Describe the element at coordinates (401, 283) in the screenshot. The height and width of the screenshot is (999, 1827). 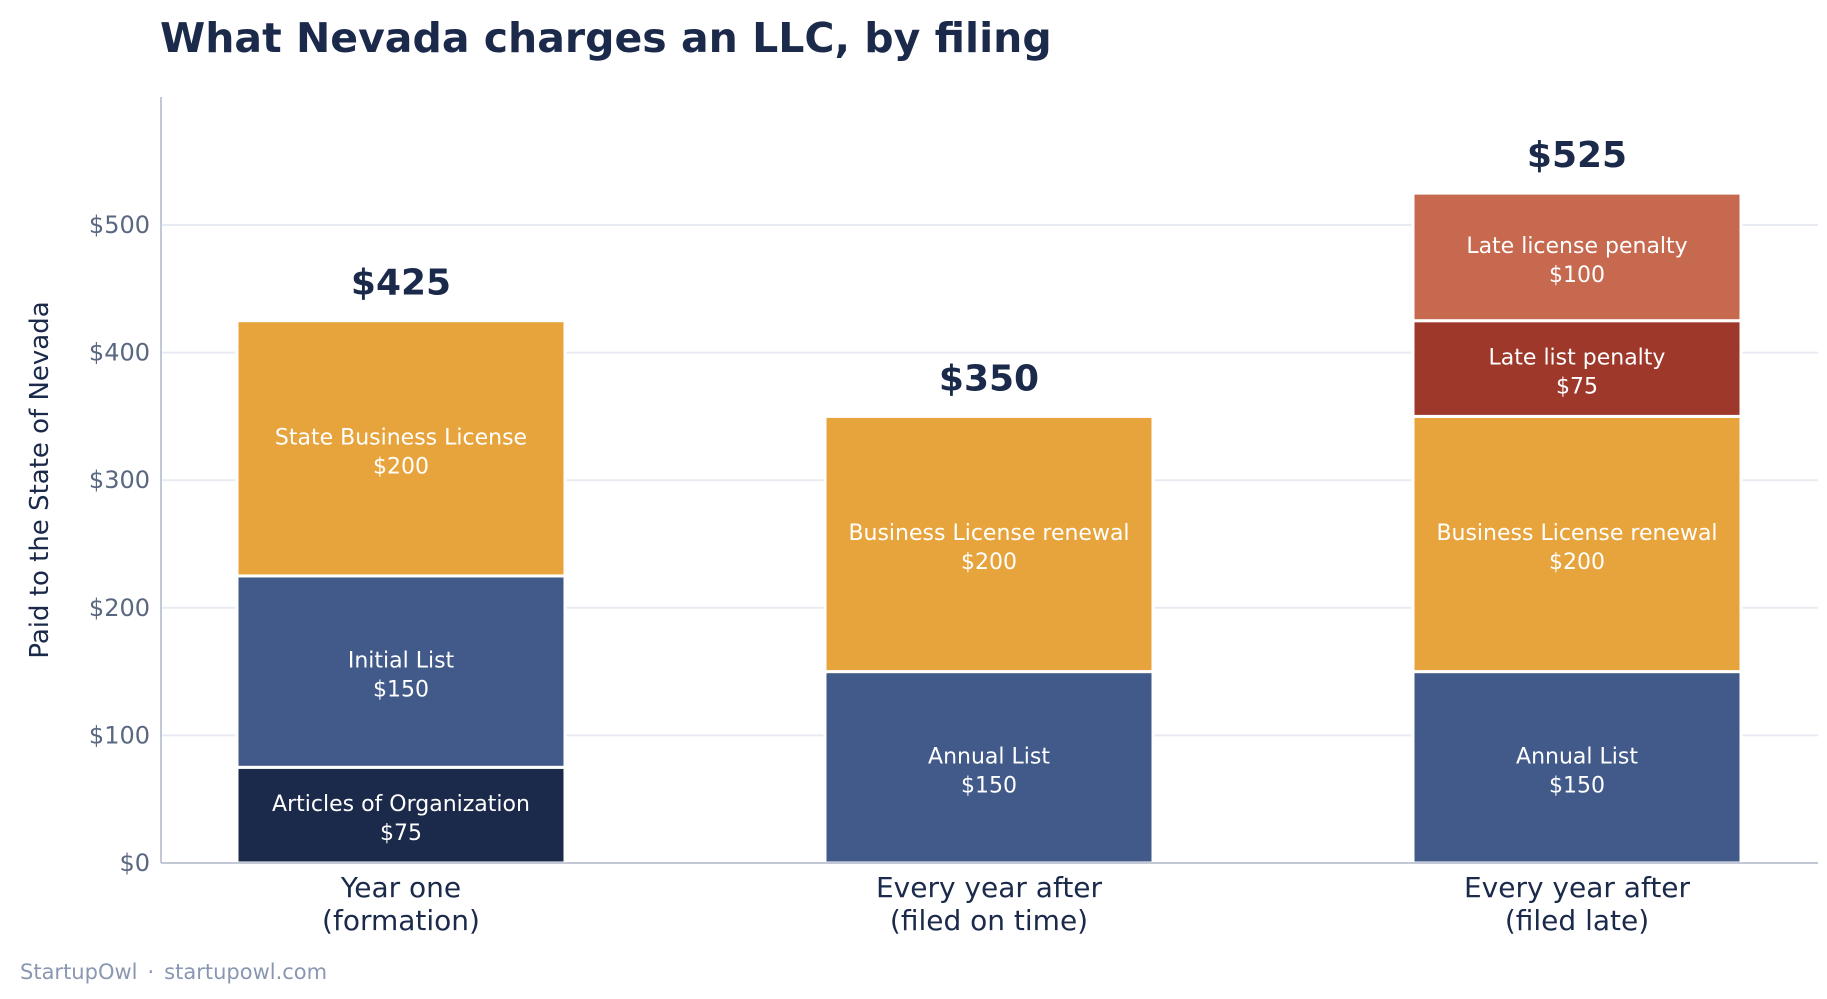
I see `bar-0-total-label: $425` at that location.